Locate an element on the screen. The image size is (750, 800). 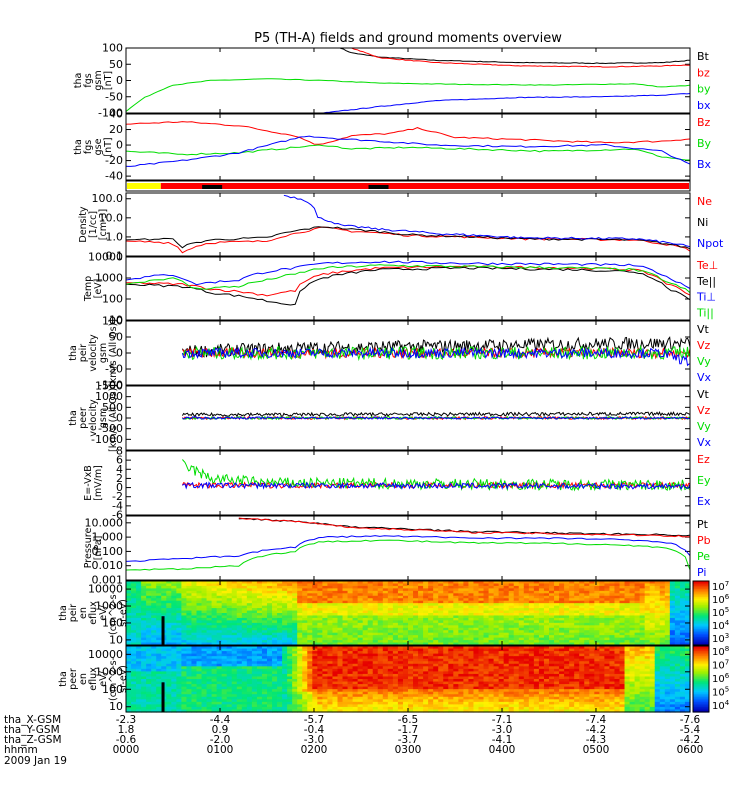
legend-entry: Bz is located at coordinates (704, 122).